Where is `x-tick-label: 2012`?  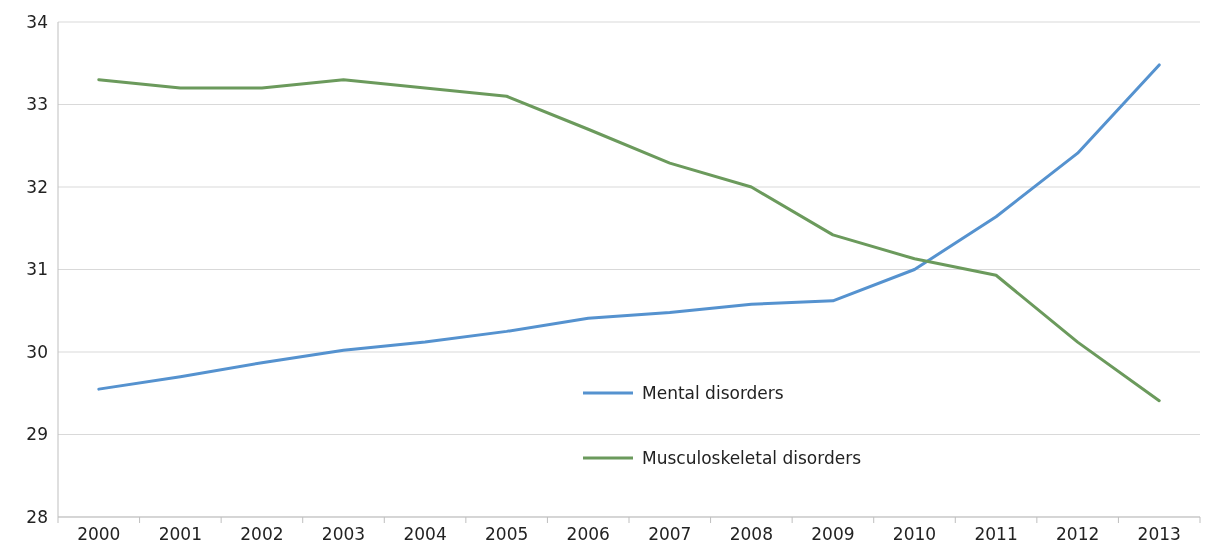
x-tick-label: 2012 is located at coordinates (1078, 534).